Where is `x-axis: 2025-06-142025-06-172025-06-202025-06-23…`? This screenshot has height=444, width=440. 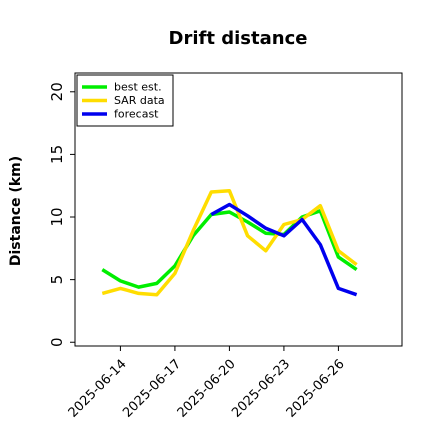
x-axis: 2025-06-142025-06-172025-06-202025-06-23… is located at coordinates (207, 383).